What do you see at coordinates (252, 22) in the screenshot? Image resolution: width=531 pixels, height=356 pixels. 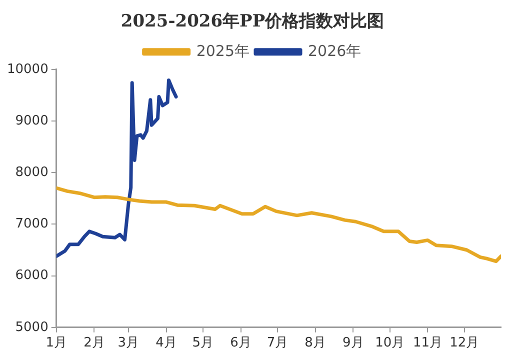 I see `chart-title: 2025-2026年PP价格指数对比图` at bounding box center [252, 22].